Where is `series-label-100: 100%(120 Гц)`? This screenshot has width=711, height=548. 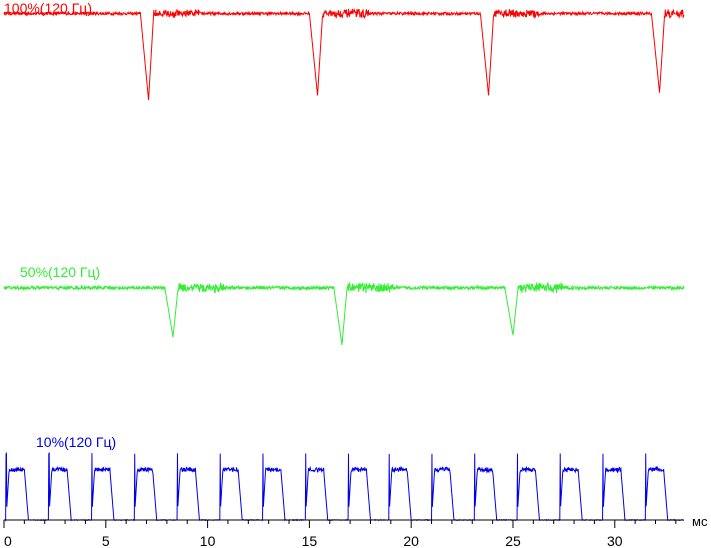
series-label-100: 100%(120 Гц) is located at coordinates (48, 8).